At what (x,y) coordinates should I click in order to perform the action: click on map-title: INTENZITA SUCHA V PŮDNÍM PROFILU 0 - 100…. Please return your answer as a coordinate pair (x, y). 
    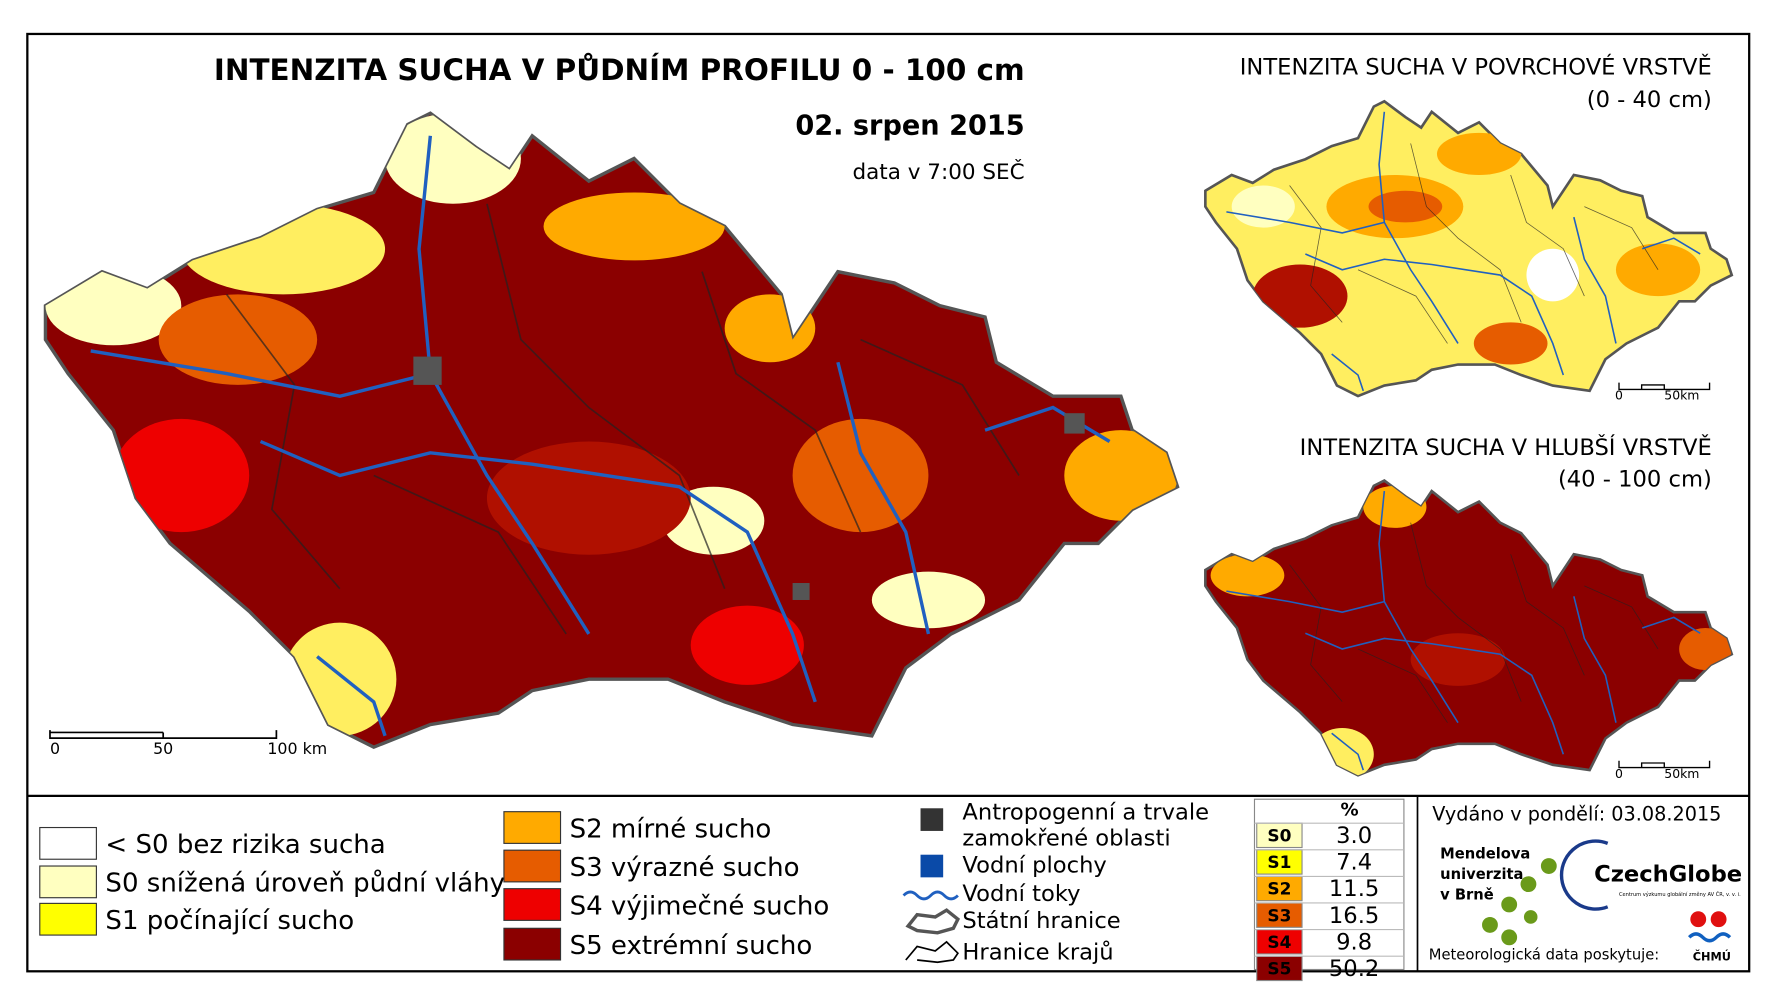
    Looking at the image, I should click on (619, 69).